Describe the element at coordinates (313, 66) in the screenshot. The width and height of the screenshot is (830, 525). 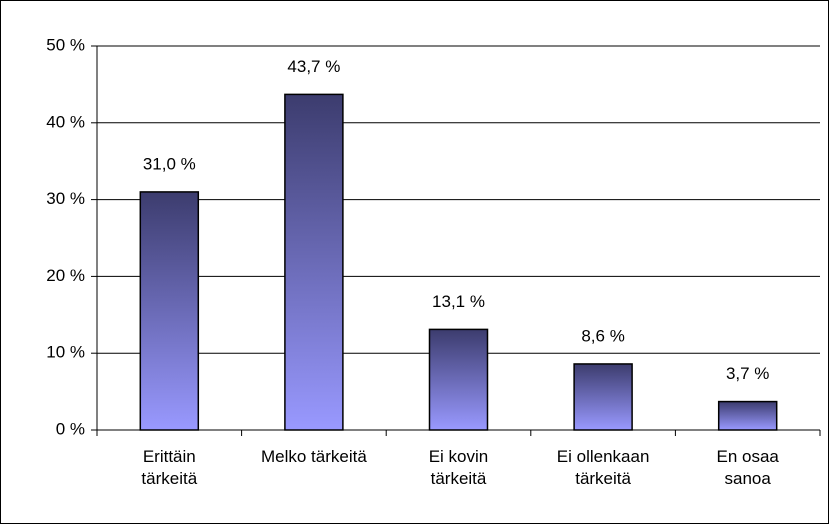
I see `data-label: 43,7 %` at that location.